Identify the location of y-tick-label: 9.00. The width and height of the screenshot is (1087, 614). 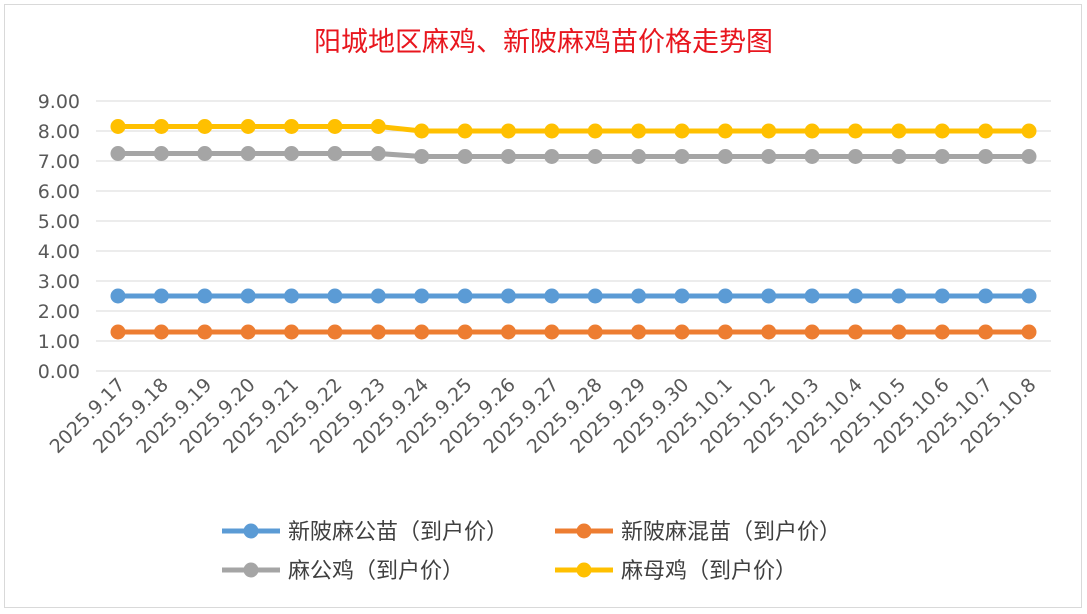
(59, 102).